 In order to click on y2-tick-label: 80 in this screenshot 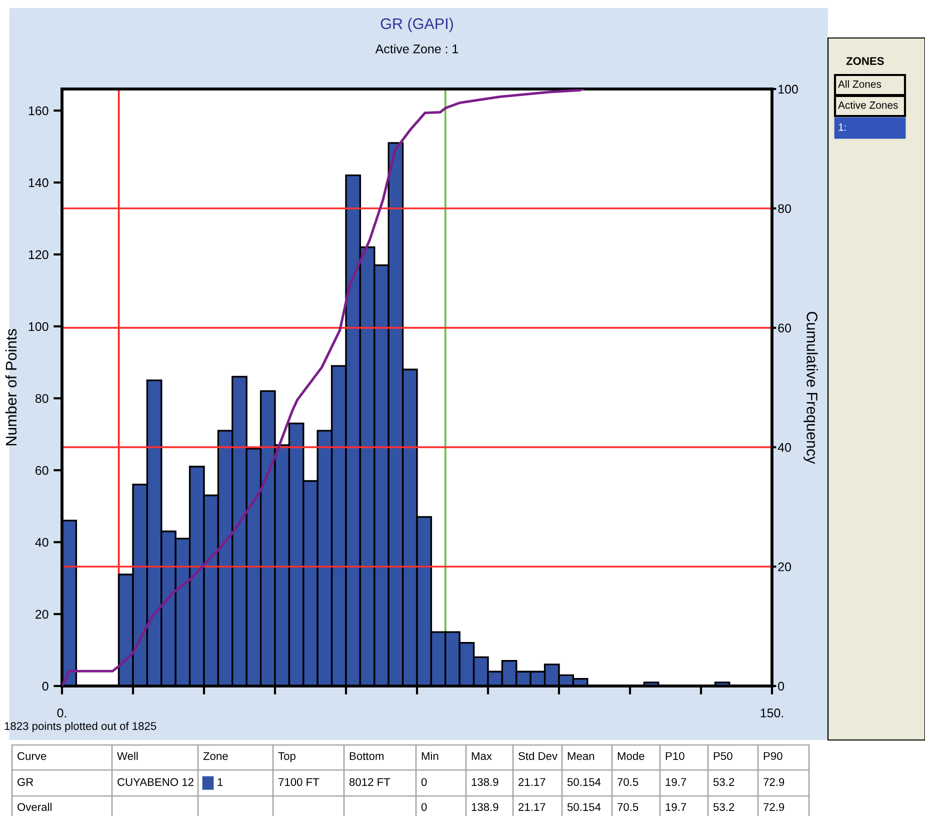, I will do `click(784, 209)`.